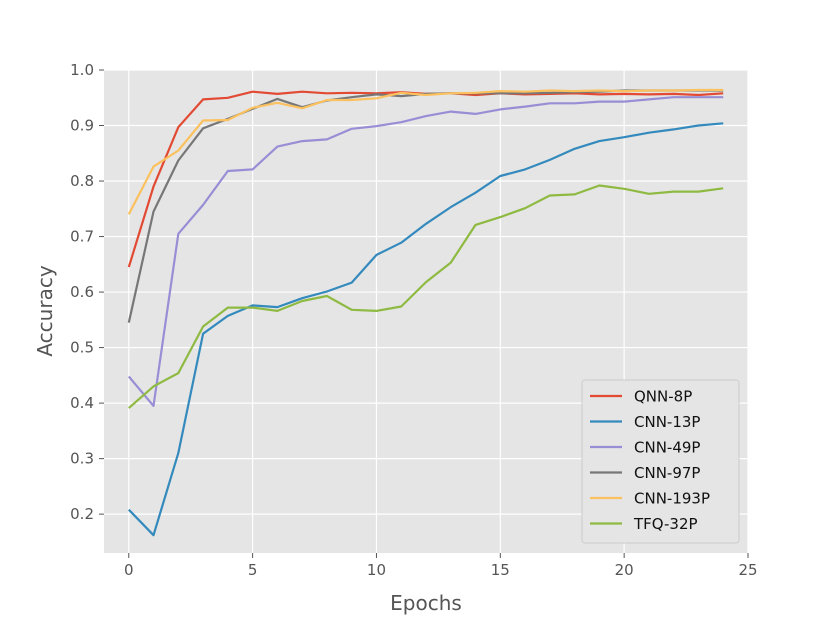 This screenshot has height=623, width=830. I want to click on legend-label: CNN-193P, so click(672, 499).